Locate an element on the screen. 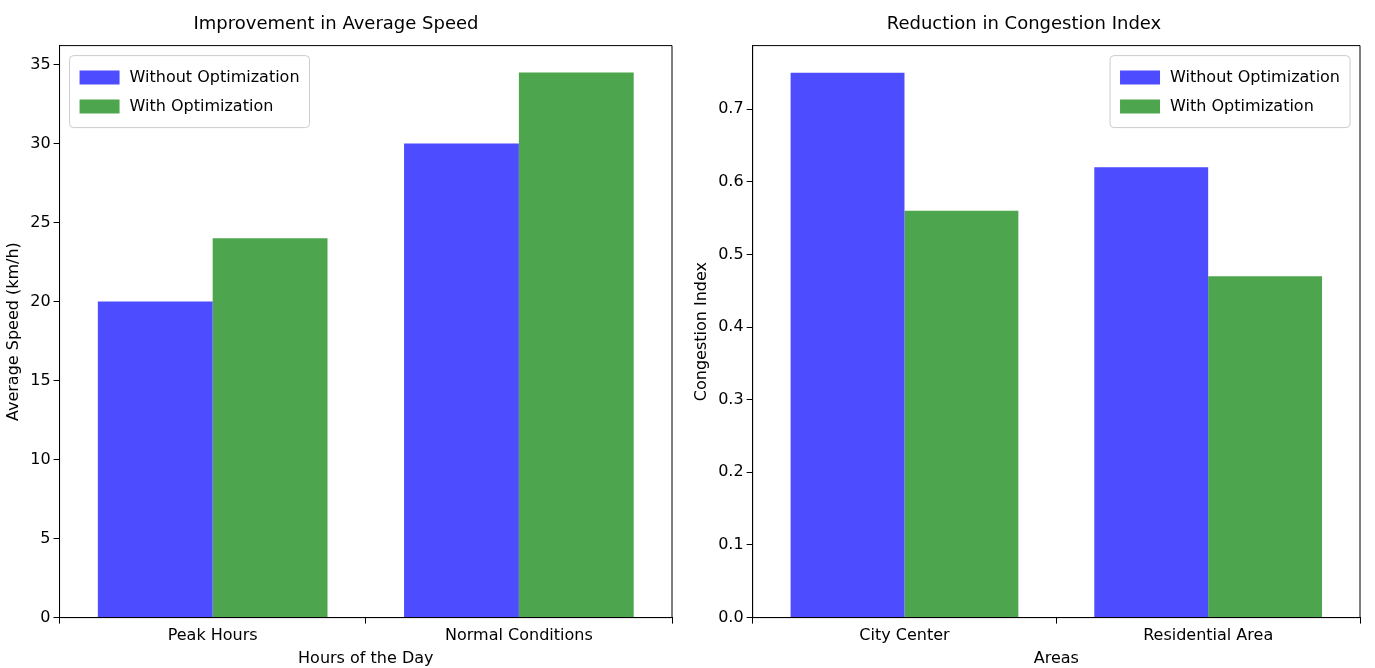 This screenshot has height=668, width=1375. x-tick-label: Residential Area is located at coordinates (1208, 635).